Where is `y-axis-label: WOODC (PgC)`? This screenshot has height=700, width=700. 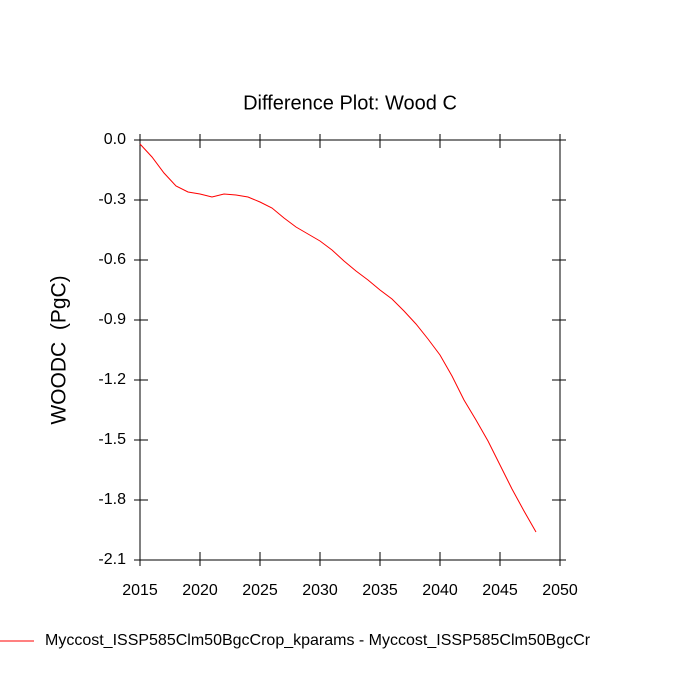
y-axis-label: WOODC (PgC) is located at coordinates (59, 349).